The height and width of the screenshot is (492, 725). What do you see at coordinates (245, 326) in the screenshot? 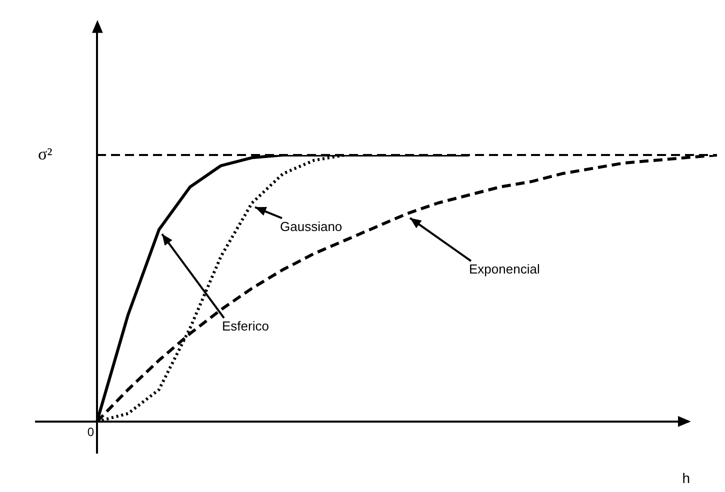
I see `annotation: Esferico` at bounding box center [245, 326].